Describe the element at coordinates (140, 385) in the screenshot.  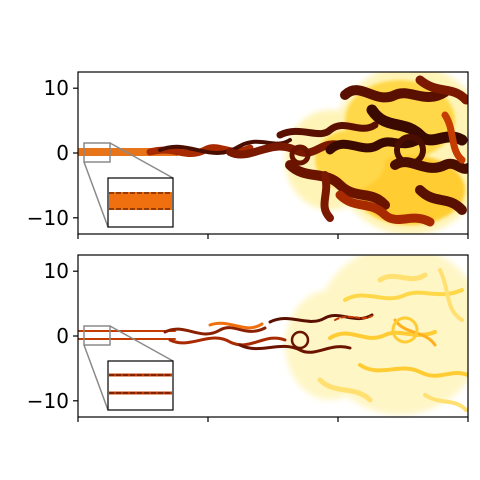
I see `inset-panel` at that location.